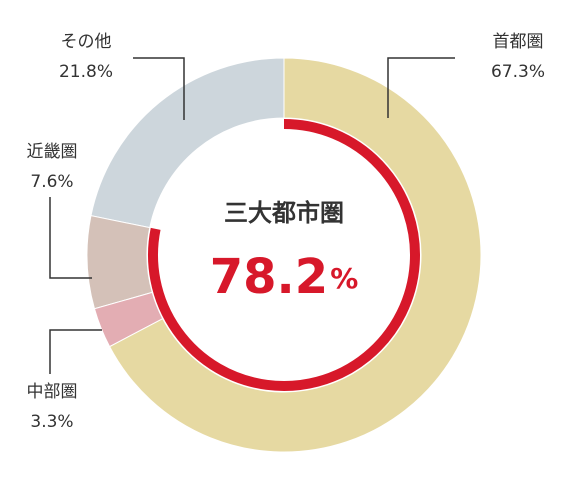  Describe the element at coordinates (344, 278) in the screenshot. I see `highlight-unit: %` at that location.